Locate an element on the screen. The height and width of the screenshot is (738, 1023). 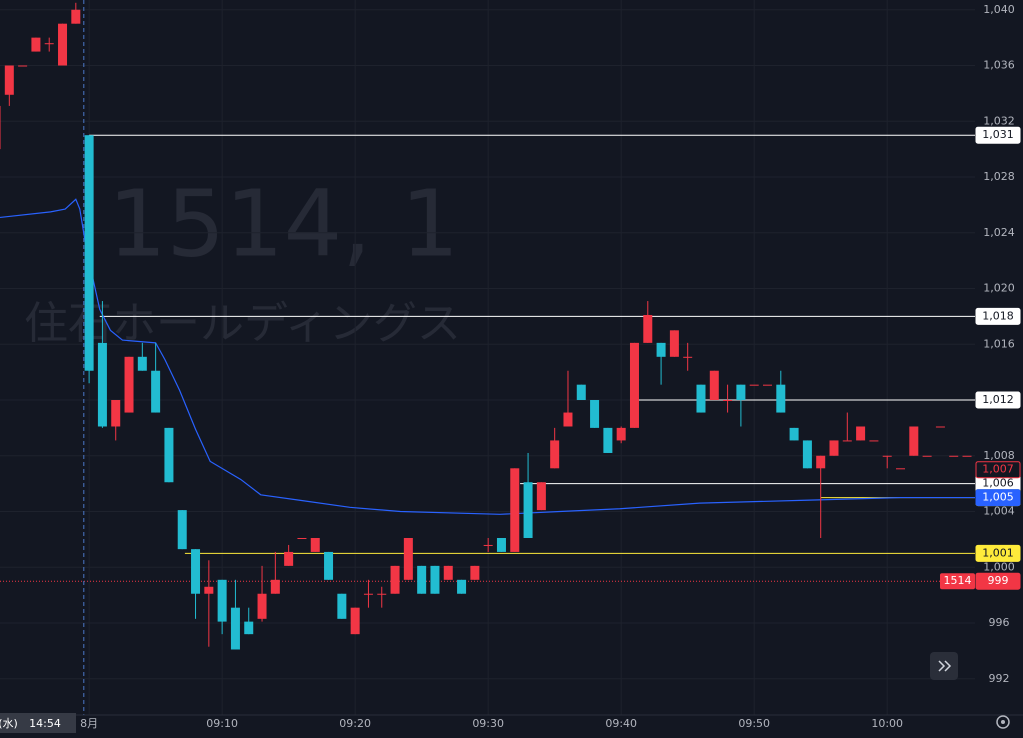
level-tag: 1,018 is located at coordinates (998, 315).